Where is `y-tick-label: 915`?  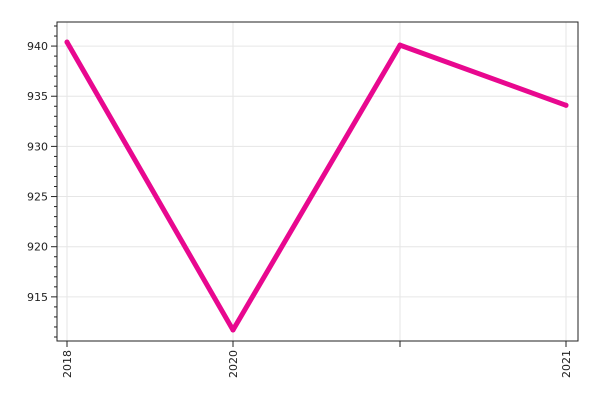 y-tick-label: 915 is located at coordinates (37, 297).